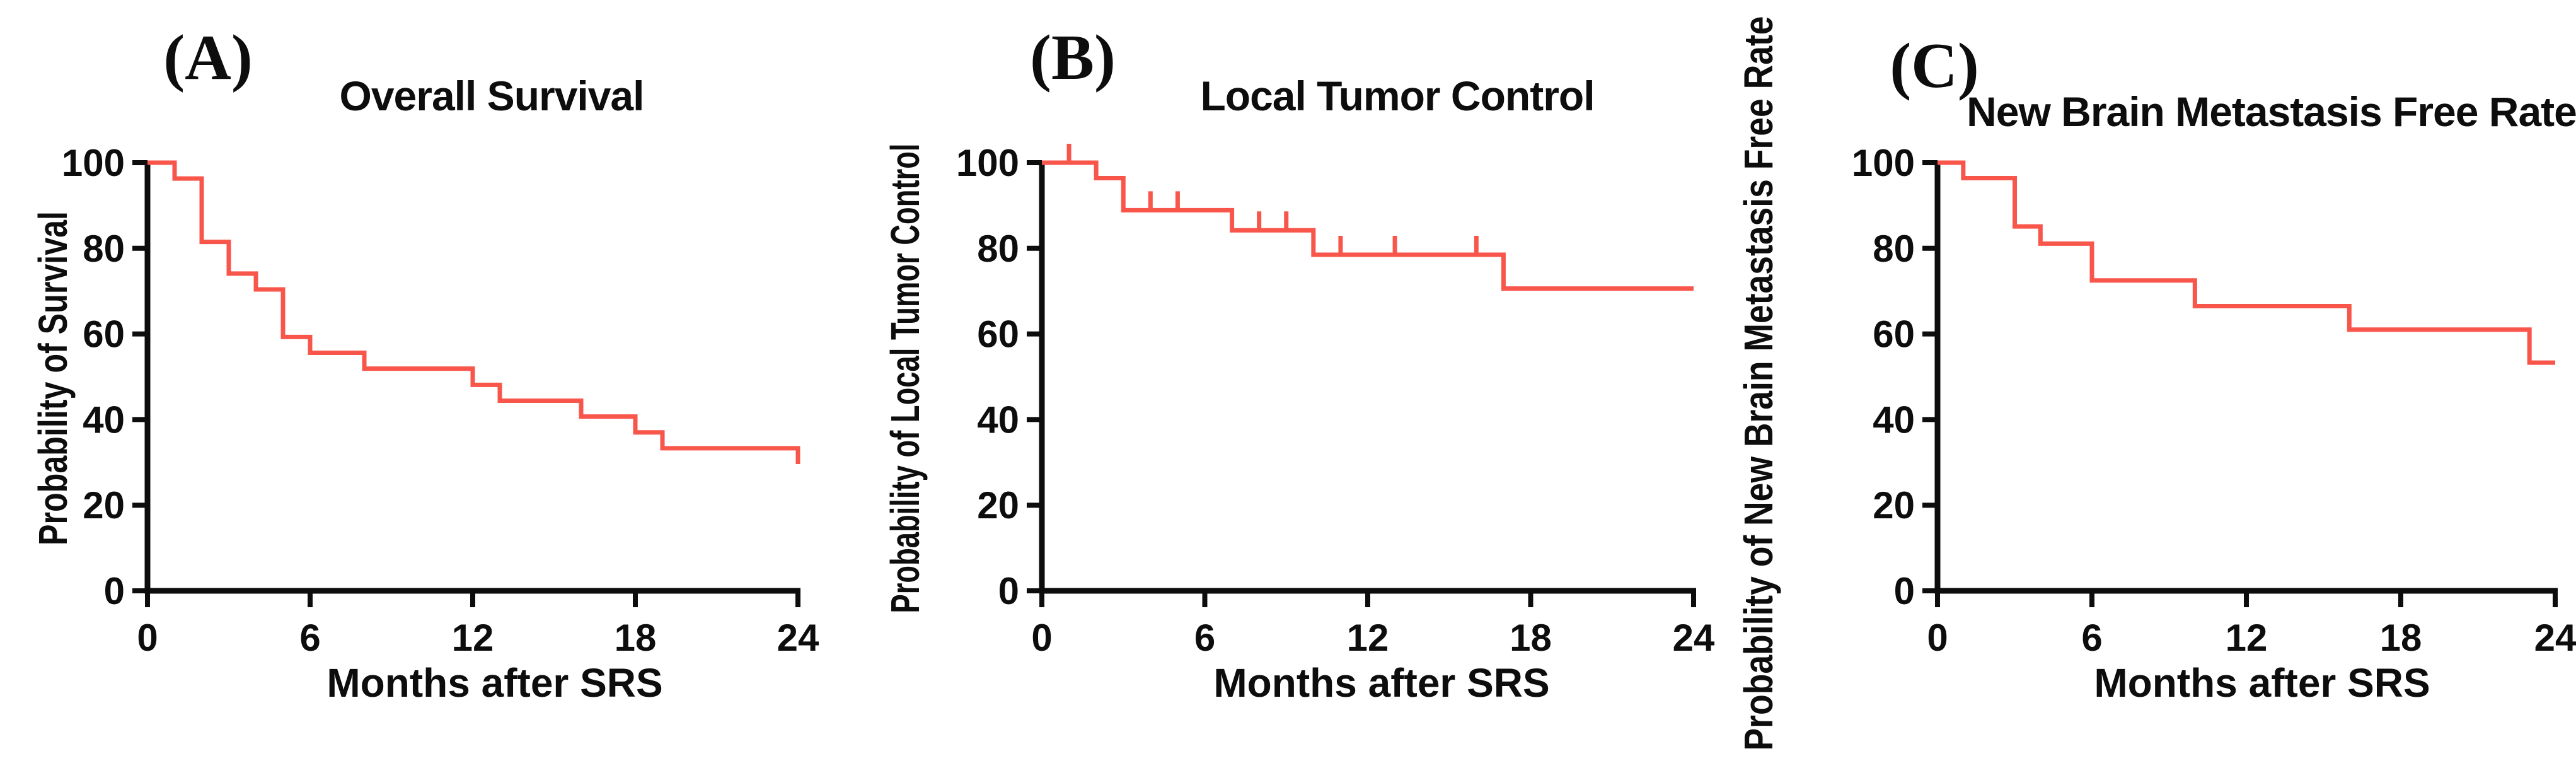  What do you see at coordinates (2240, 383) in the screenshot?
I see `axes` at bounding box center [2240, 383].